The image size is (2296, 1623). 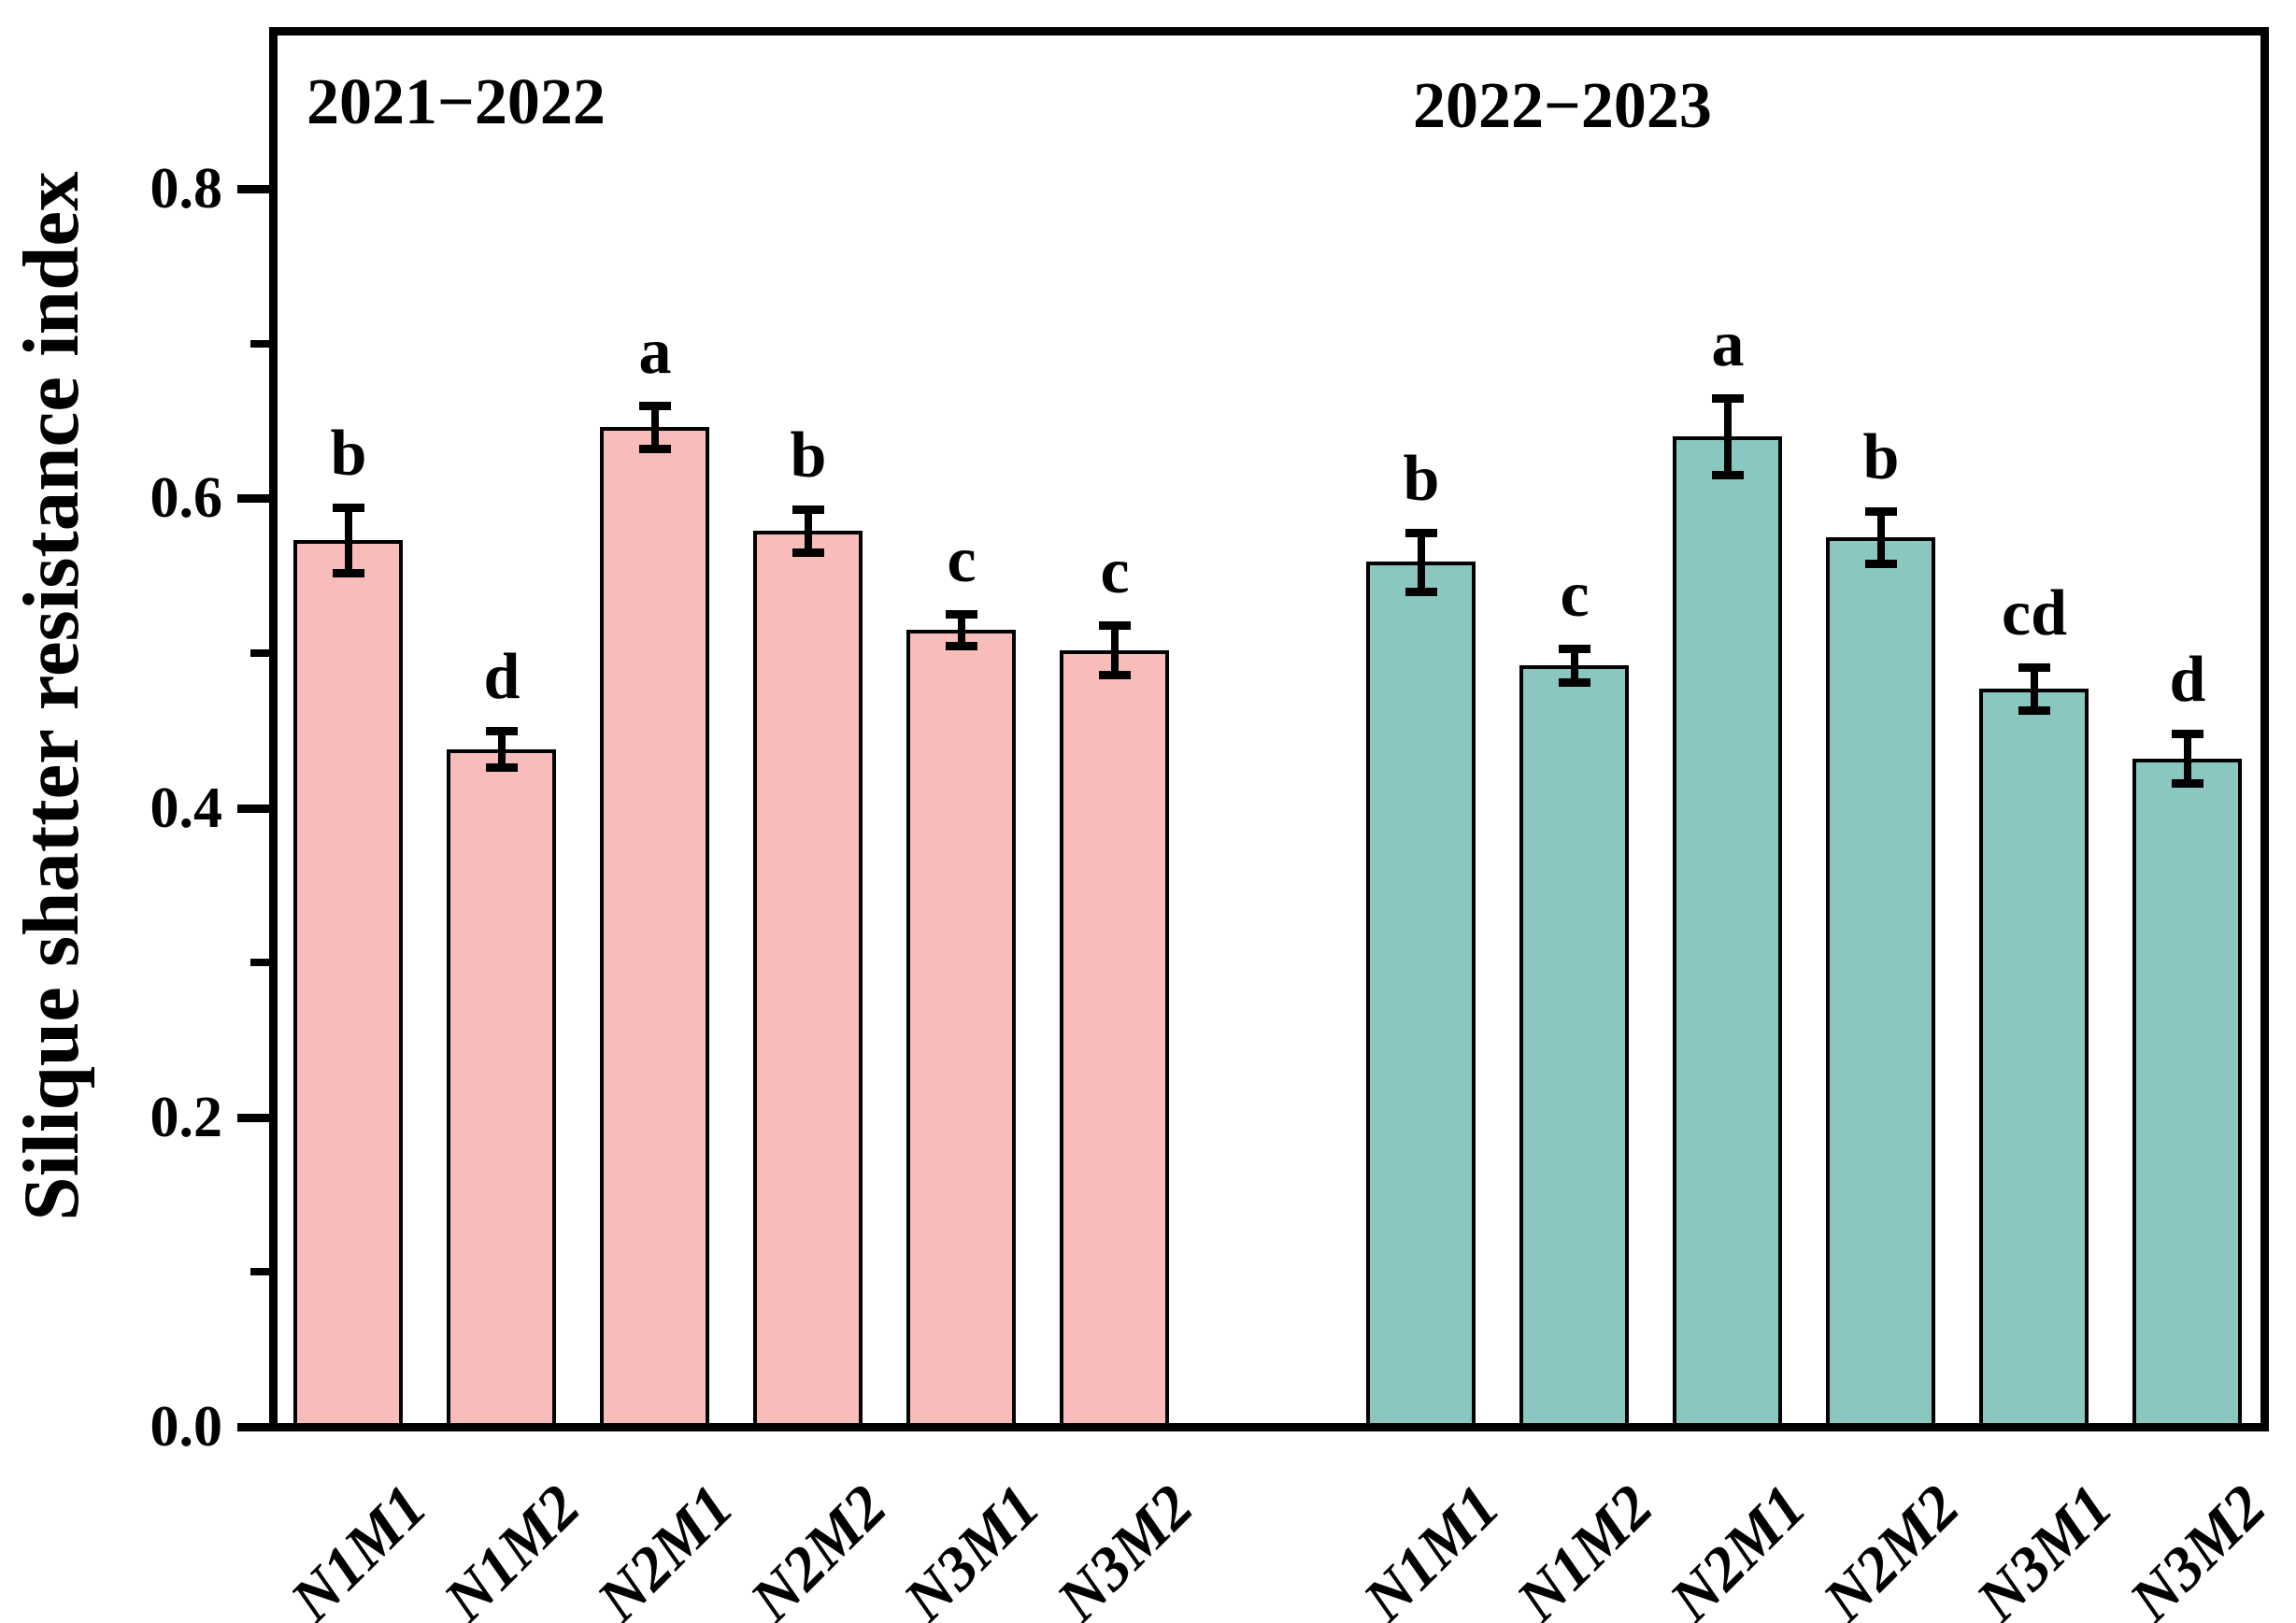 I want to click on y-tick-label-0.6: 0.6, so click(x=186, y=498).